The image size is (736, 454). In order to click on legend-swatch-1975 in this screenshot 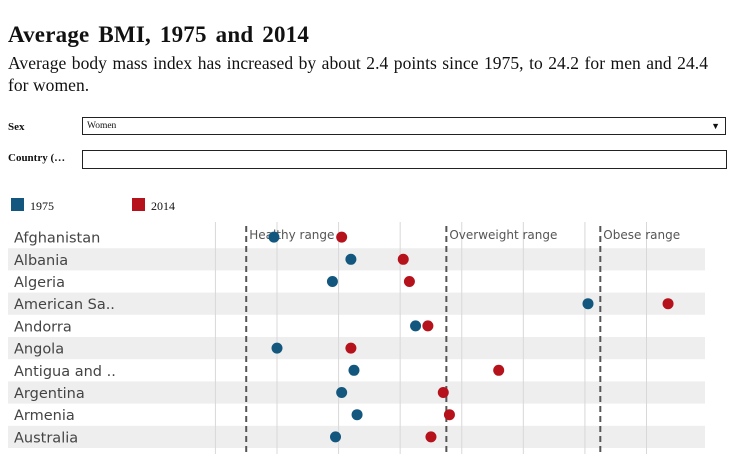, I will do `click(17, 204)`.